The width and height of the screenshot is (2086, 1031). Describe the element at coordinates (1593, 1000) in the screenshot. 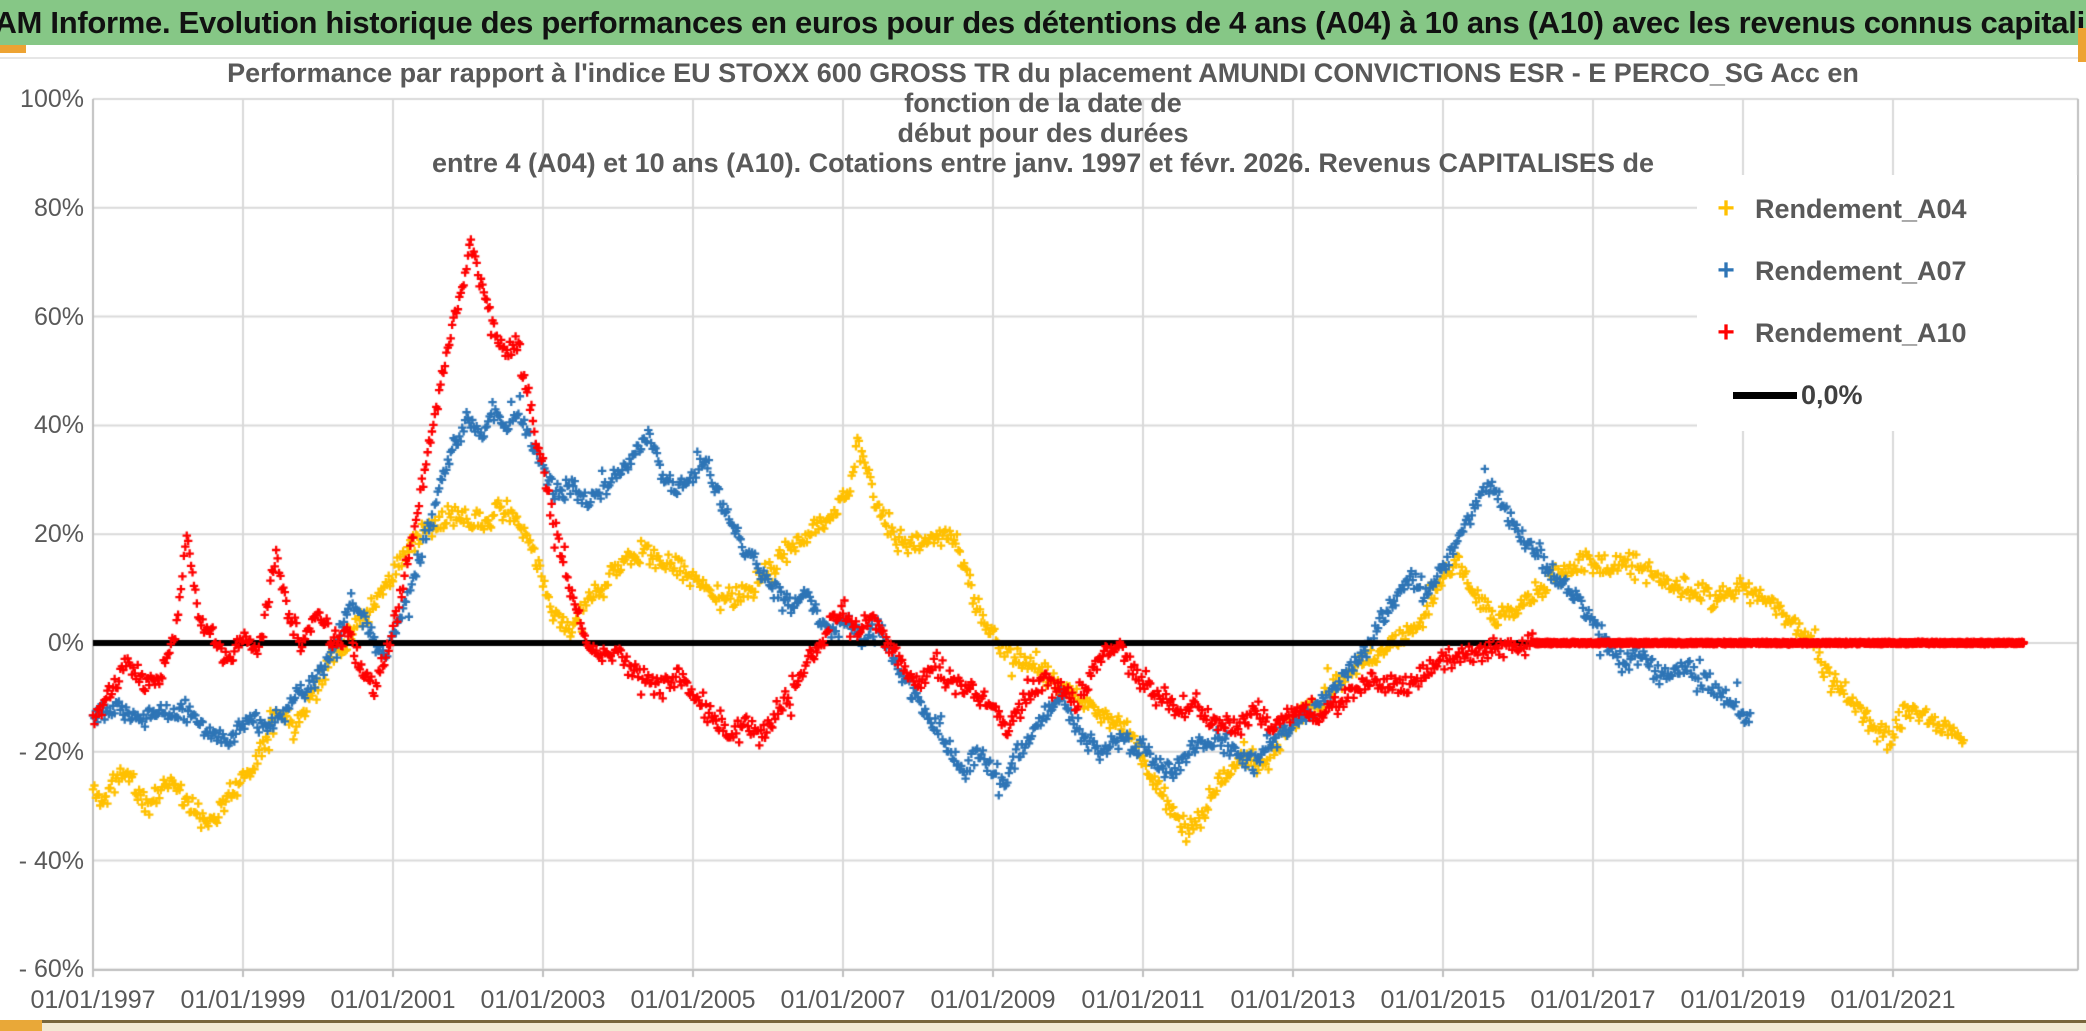

I see `x-tick-label: 01/01/2017` at that location.